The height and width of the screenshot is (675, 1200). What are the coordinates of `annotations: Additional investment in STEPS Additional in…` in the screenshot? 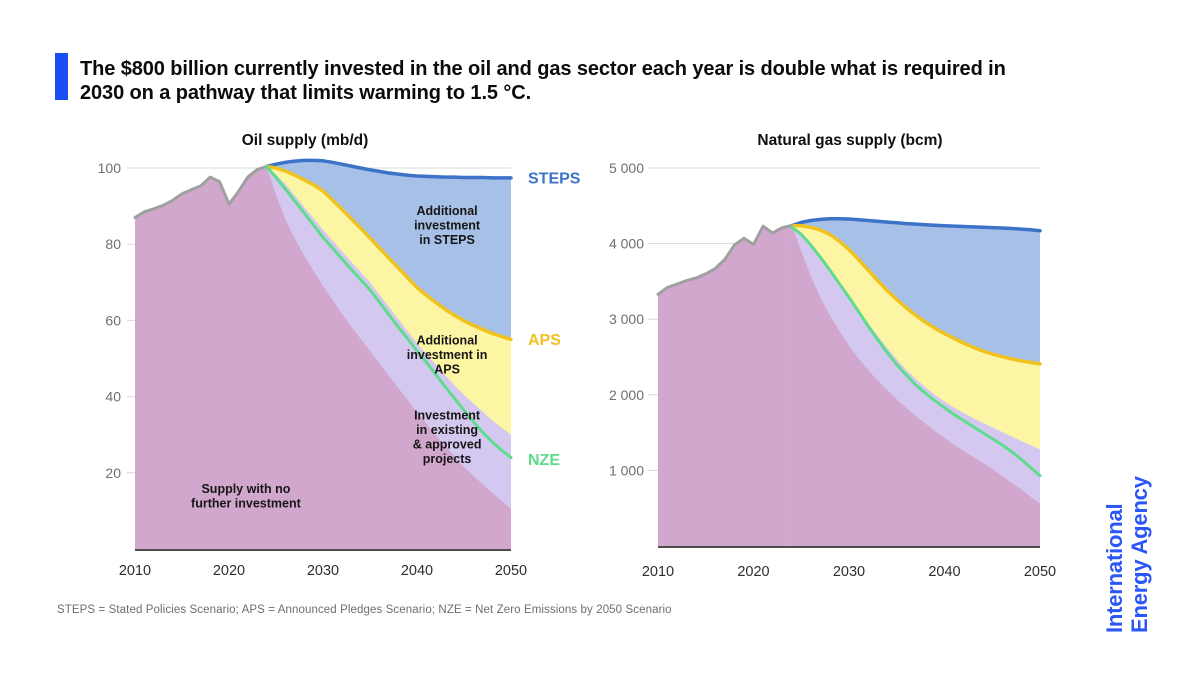 It's located at (339, 357).